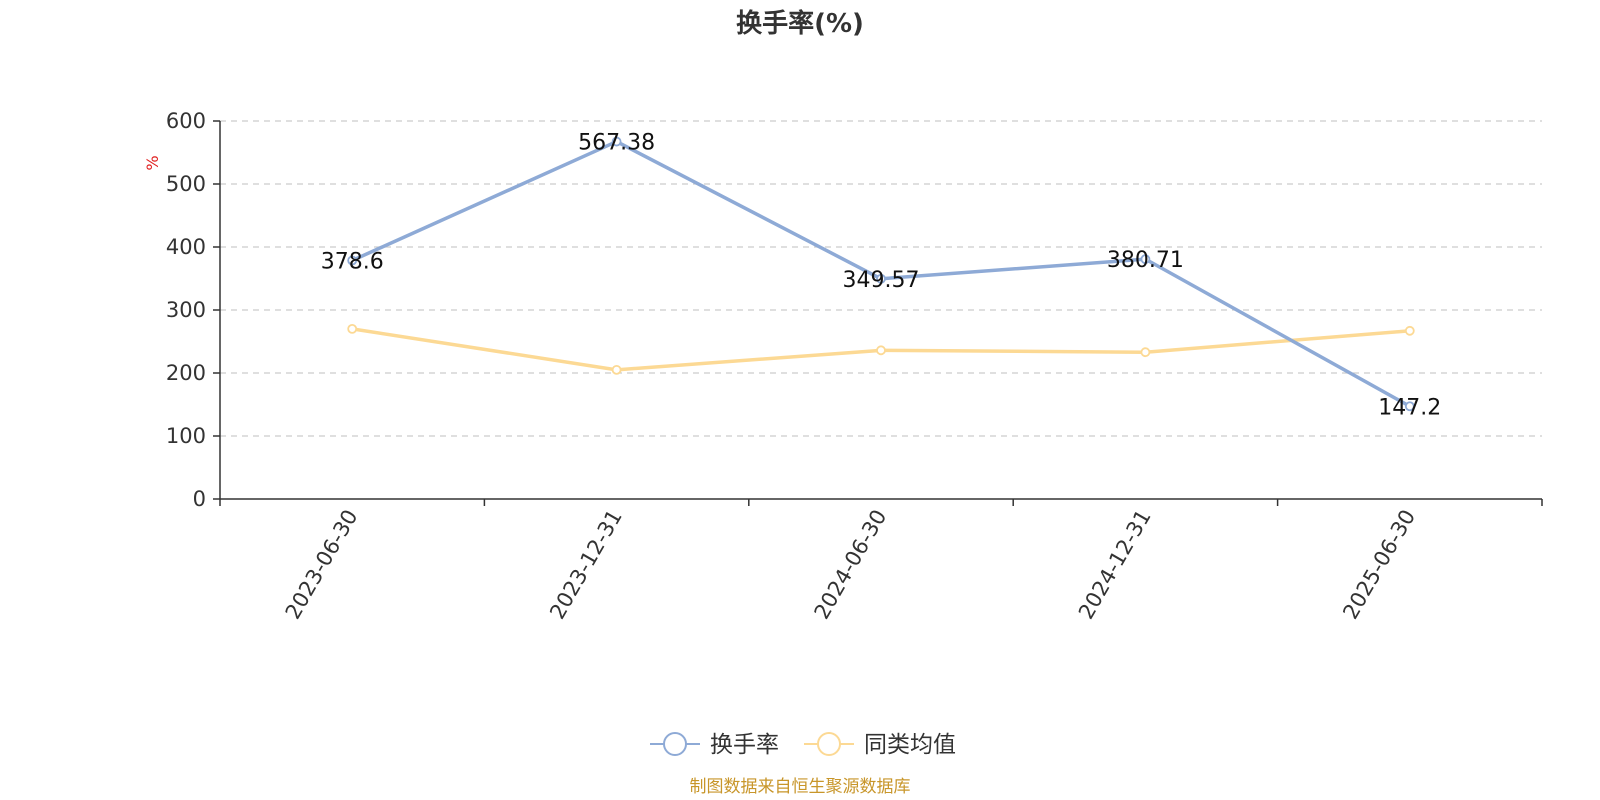 This screenshot has width=1600, height=800. I want to click on source-note: 制图数据来自恒生聚源数据库, so click(800, 787).